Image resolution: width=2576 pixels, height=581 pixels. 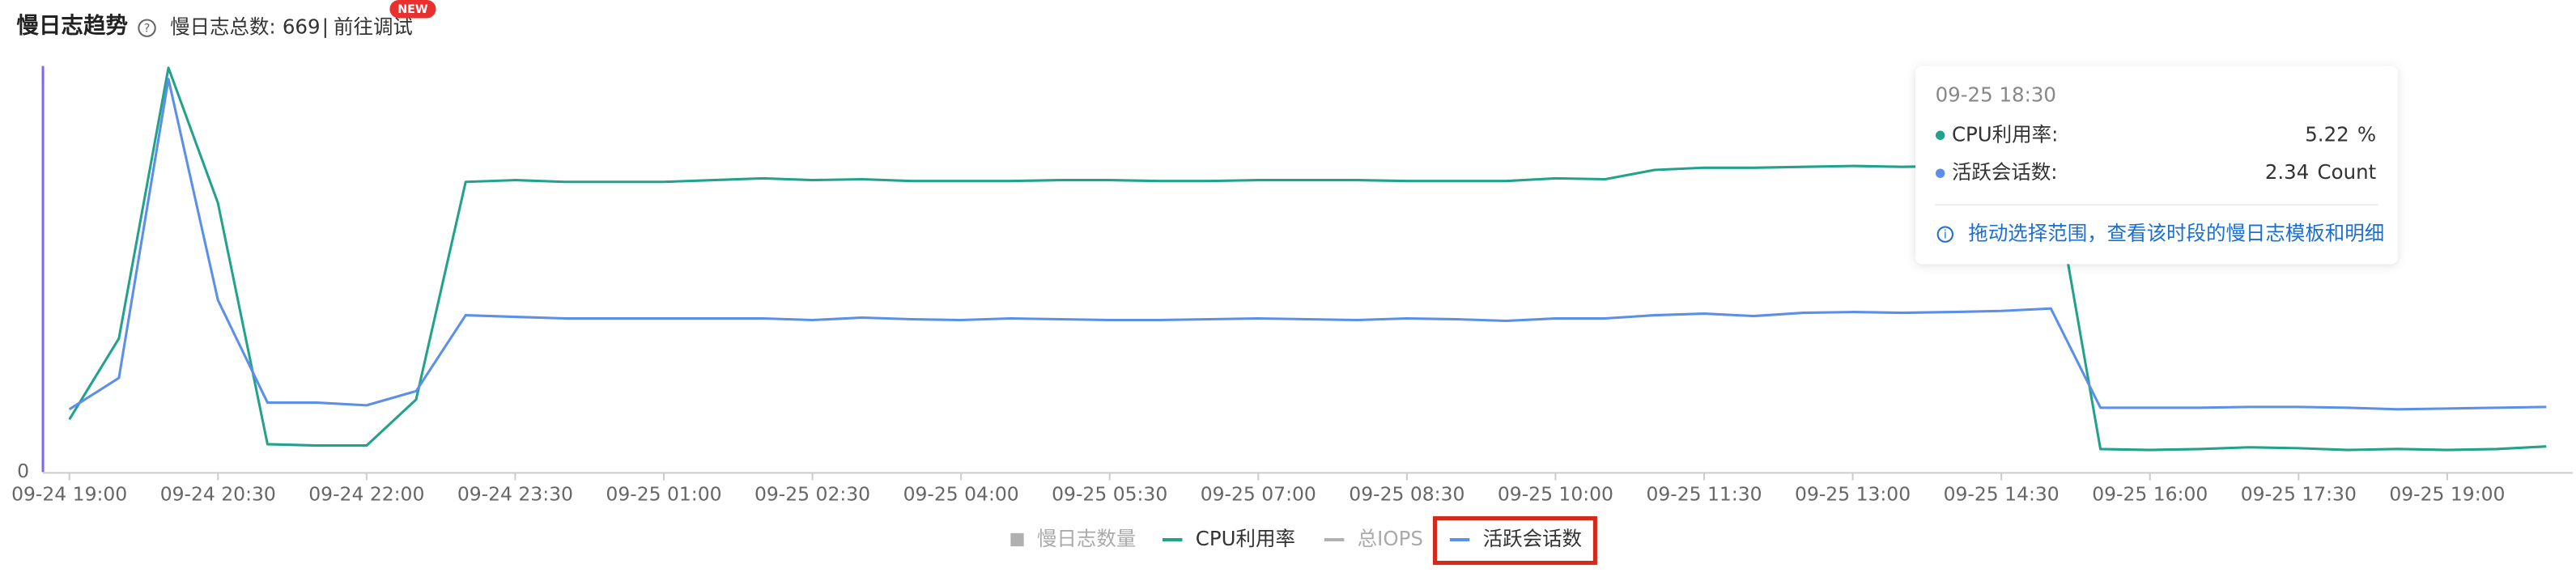 I want to click on tooltip-value: 5.22%, so click(x=2340, y=134).